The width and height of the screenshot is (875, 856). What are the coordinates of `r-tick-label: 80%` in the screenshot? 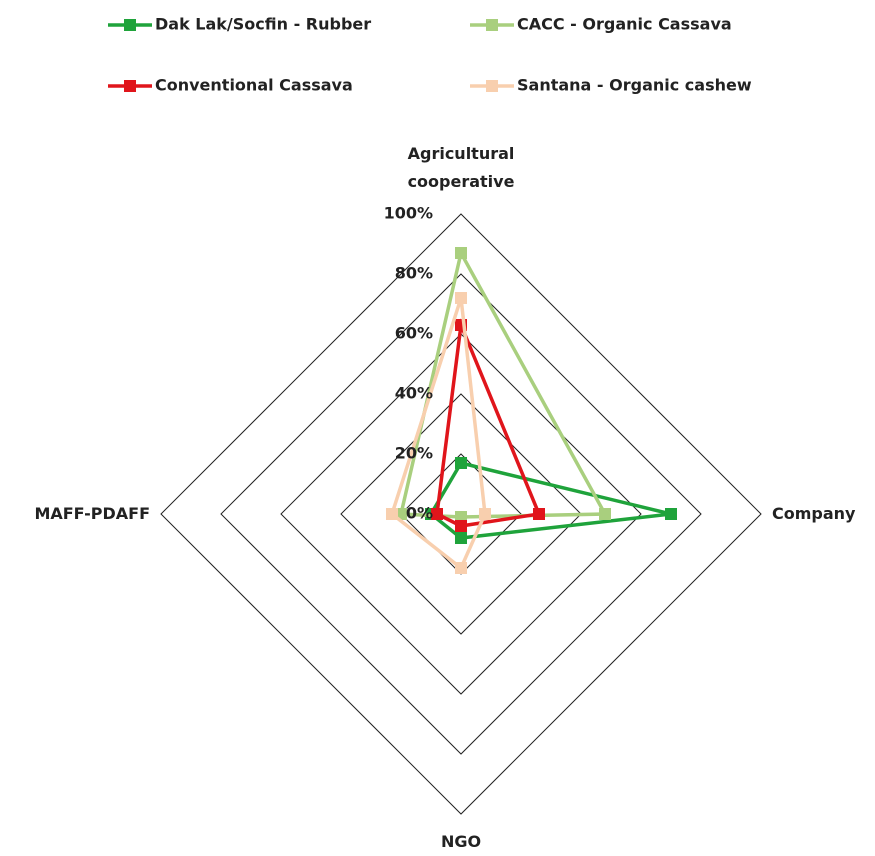 It's located at (414, 273).